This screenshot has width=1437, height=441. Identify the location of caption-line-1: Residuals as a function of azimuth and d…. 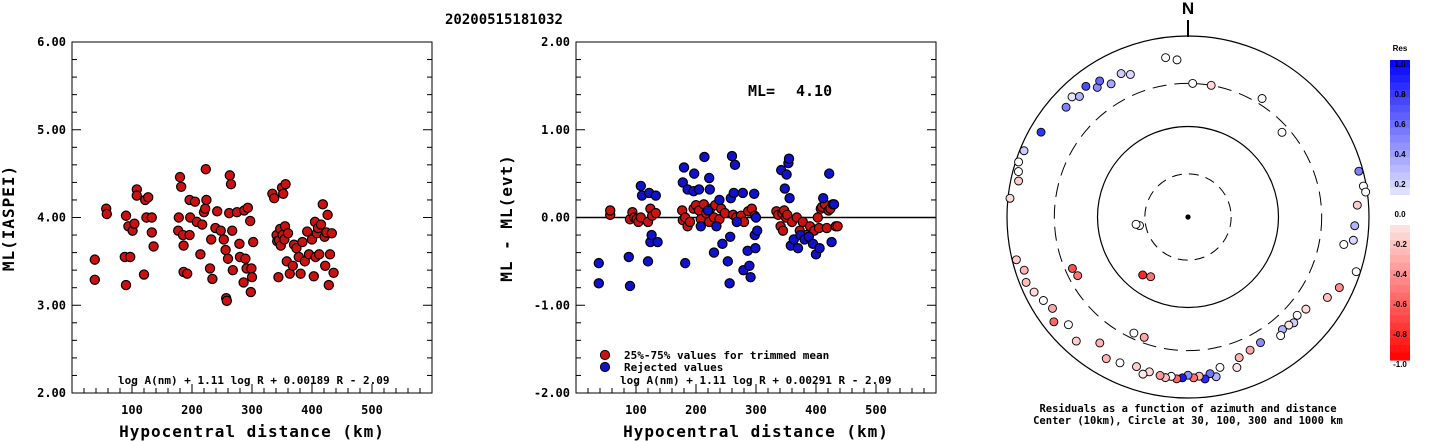
(1187, 409).